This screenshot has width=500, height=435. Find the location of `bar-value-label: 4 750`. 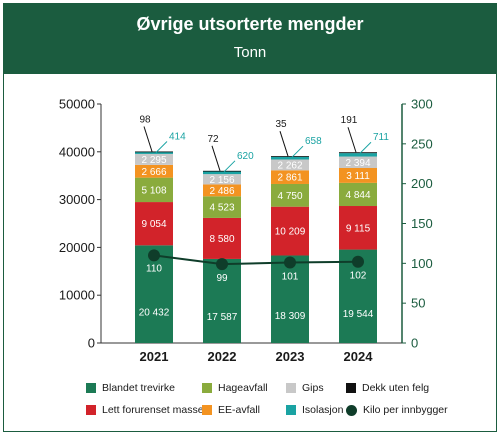

bar-value-label: 4 750 is located at coordinates (289, 196).